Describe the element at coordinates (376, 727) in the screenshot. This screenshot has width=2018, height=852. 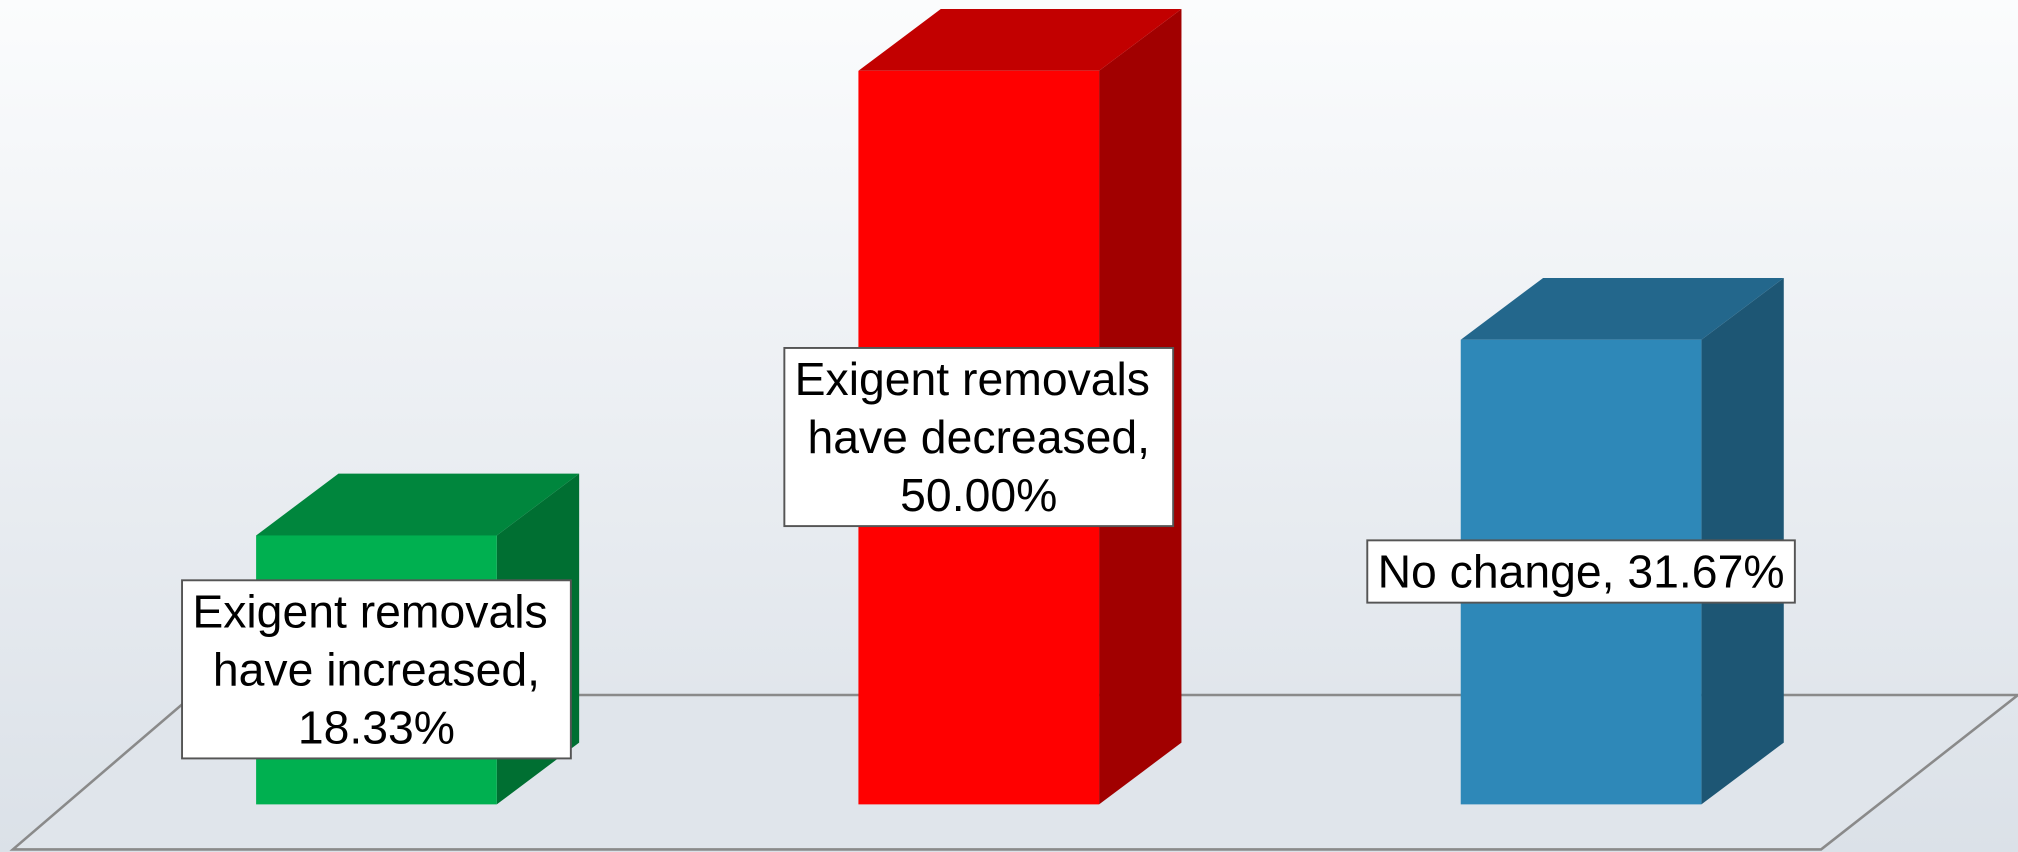
I see `label-value: 18.33%` at that location.